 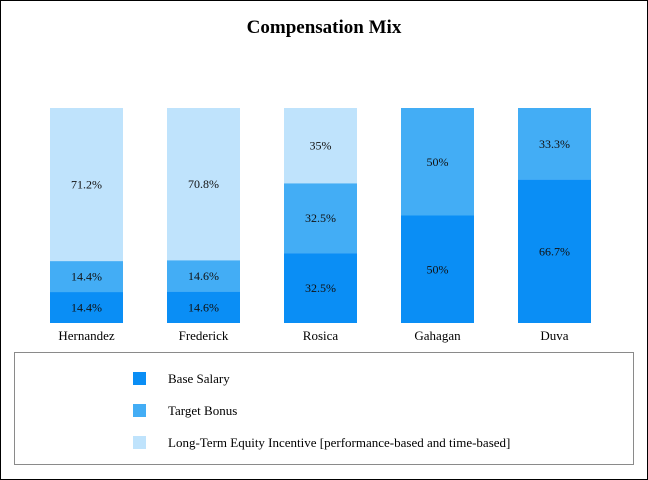 I want to click on data-label-rosica-2: 35%, so click(x=321, y=146).